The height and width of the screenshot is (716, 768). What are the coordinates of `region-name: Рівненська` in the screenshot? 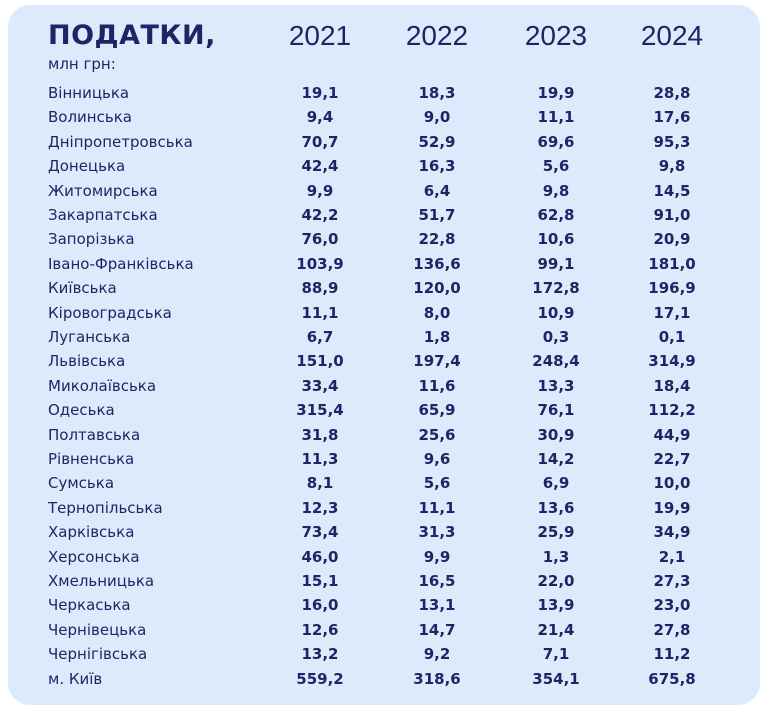 It's located at (91, 459).